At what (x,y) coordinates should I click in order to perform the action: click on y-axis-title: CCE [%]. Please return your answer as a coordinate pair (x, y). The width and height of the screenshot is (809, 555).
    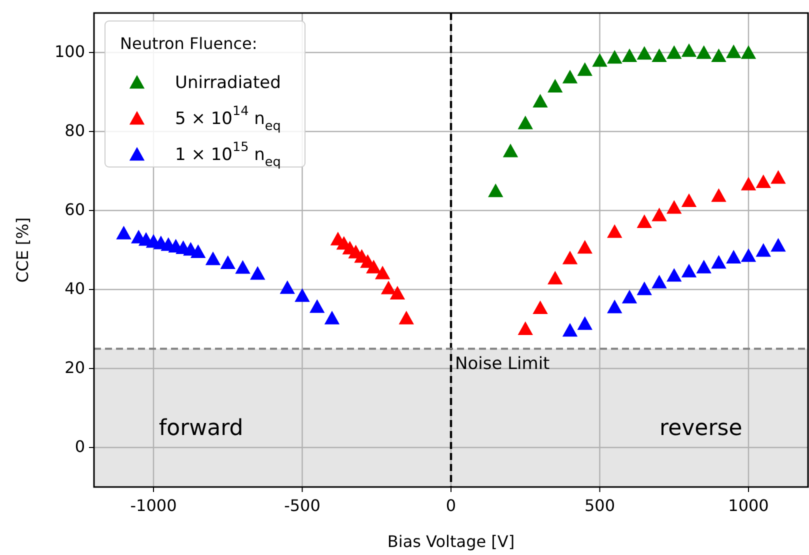
    Looking at the image, I should click on (22, 250).